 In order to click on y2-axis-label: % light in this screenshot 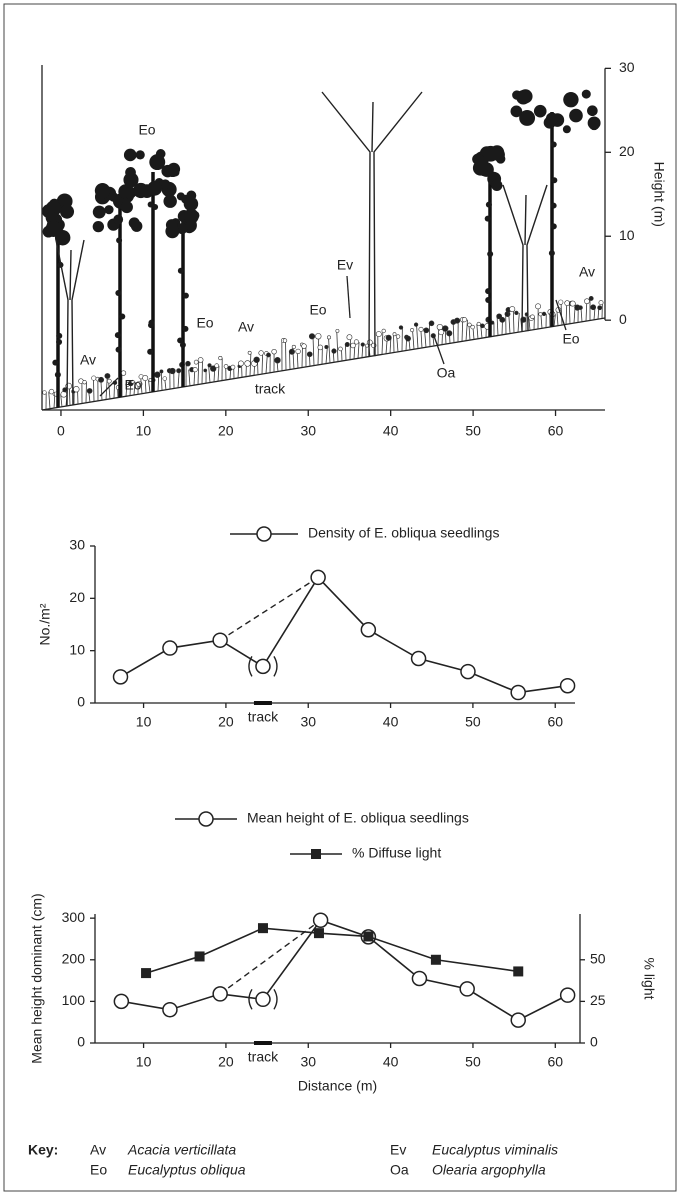, I will do `click(649, 978)`.